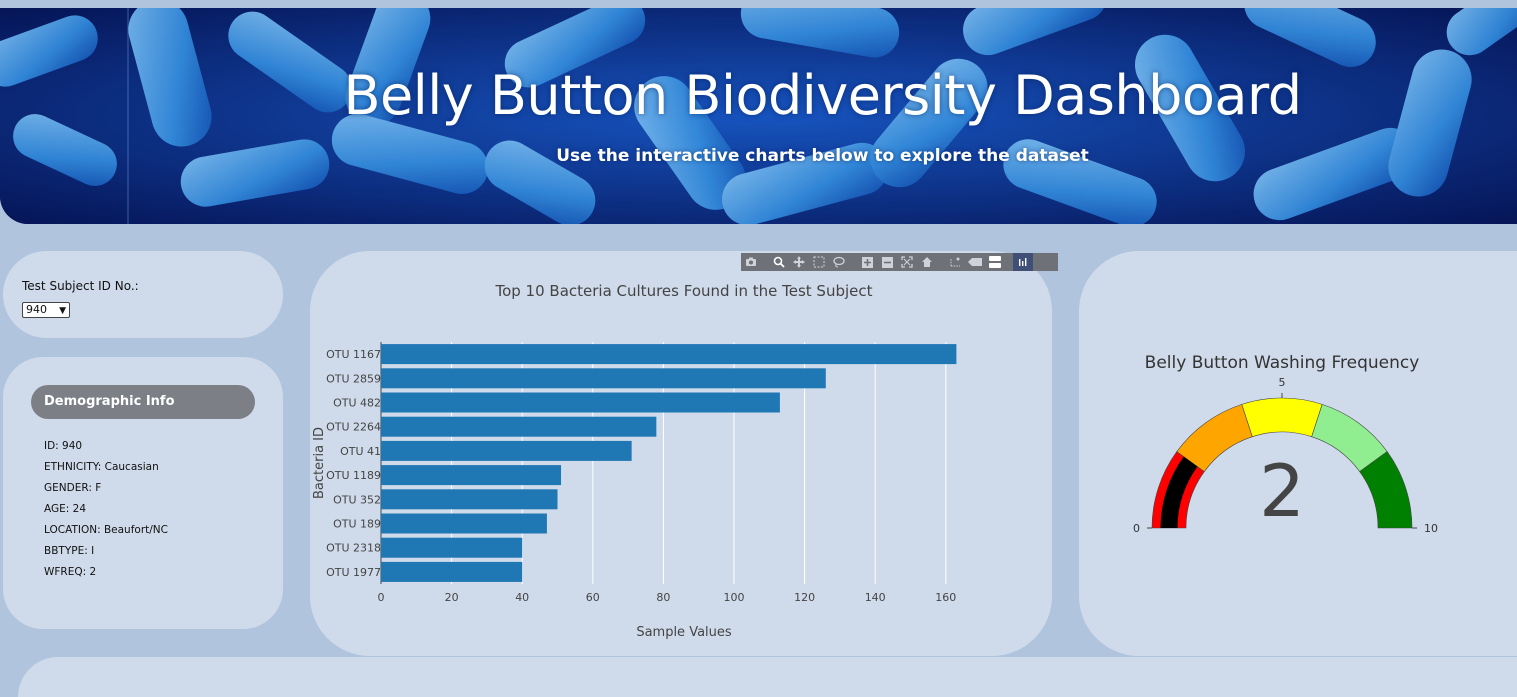  Describe the element at coordinates (819, 262) in the screenshot. I see `box-select-icon` at that location.